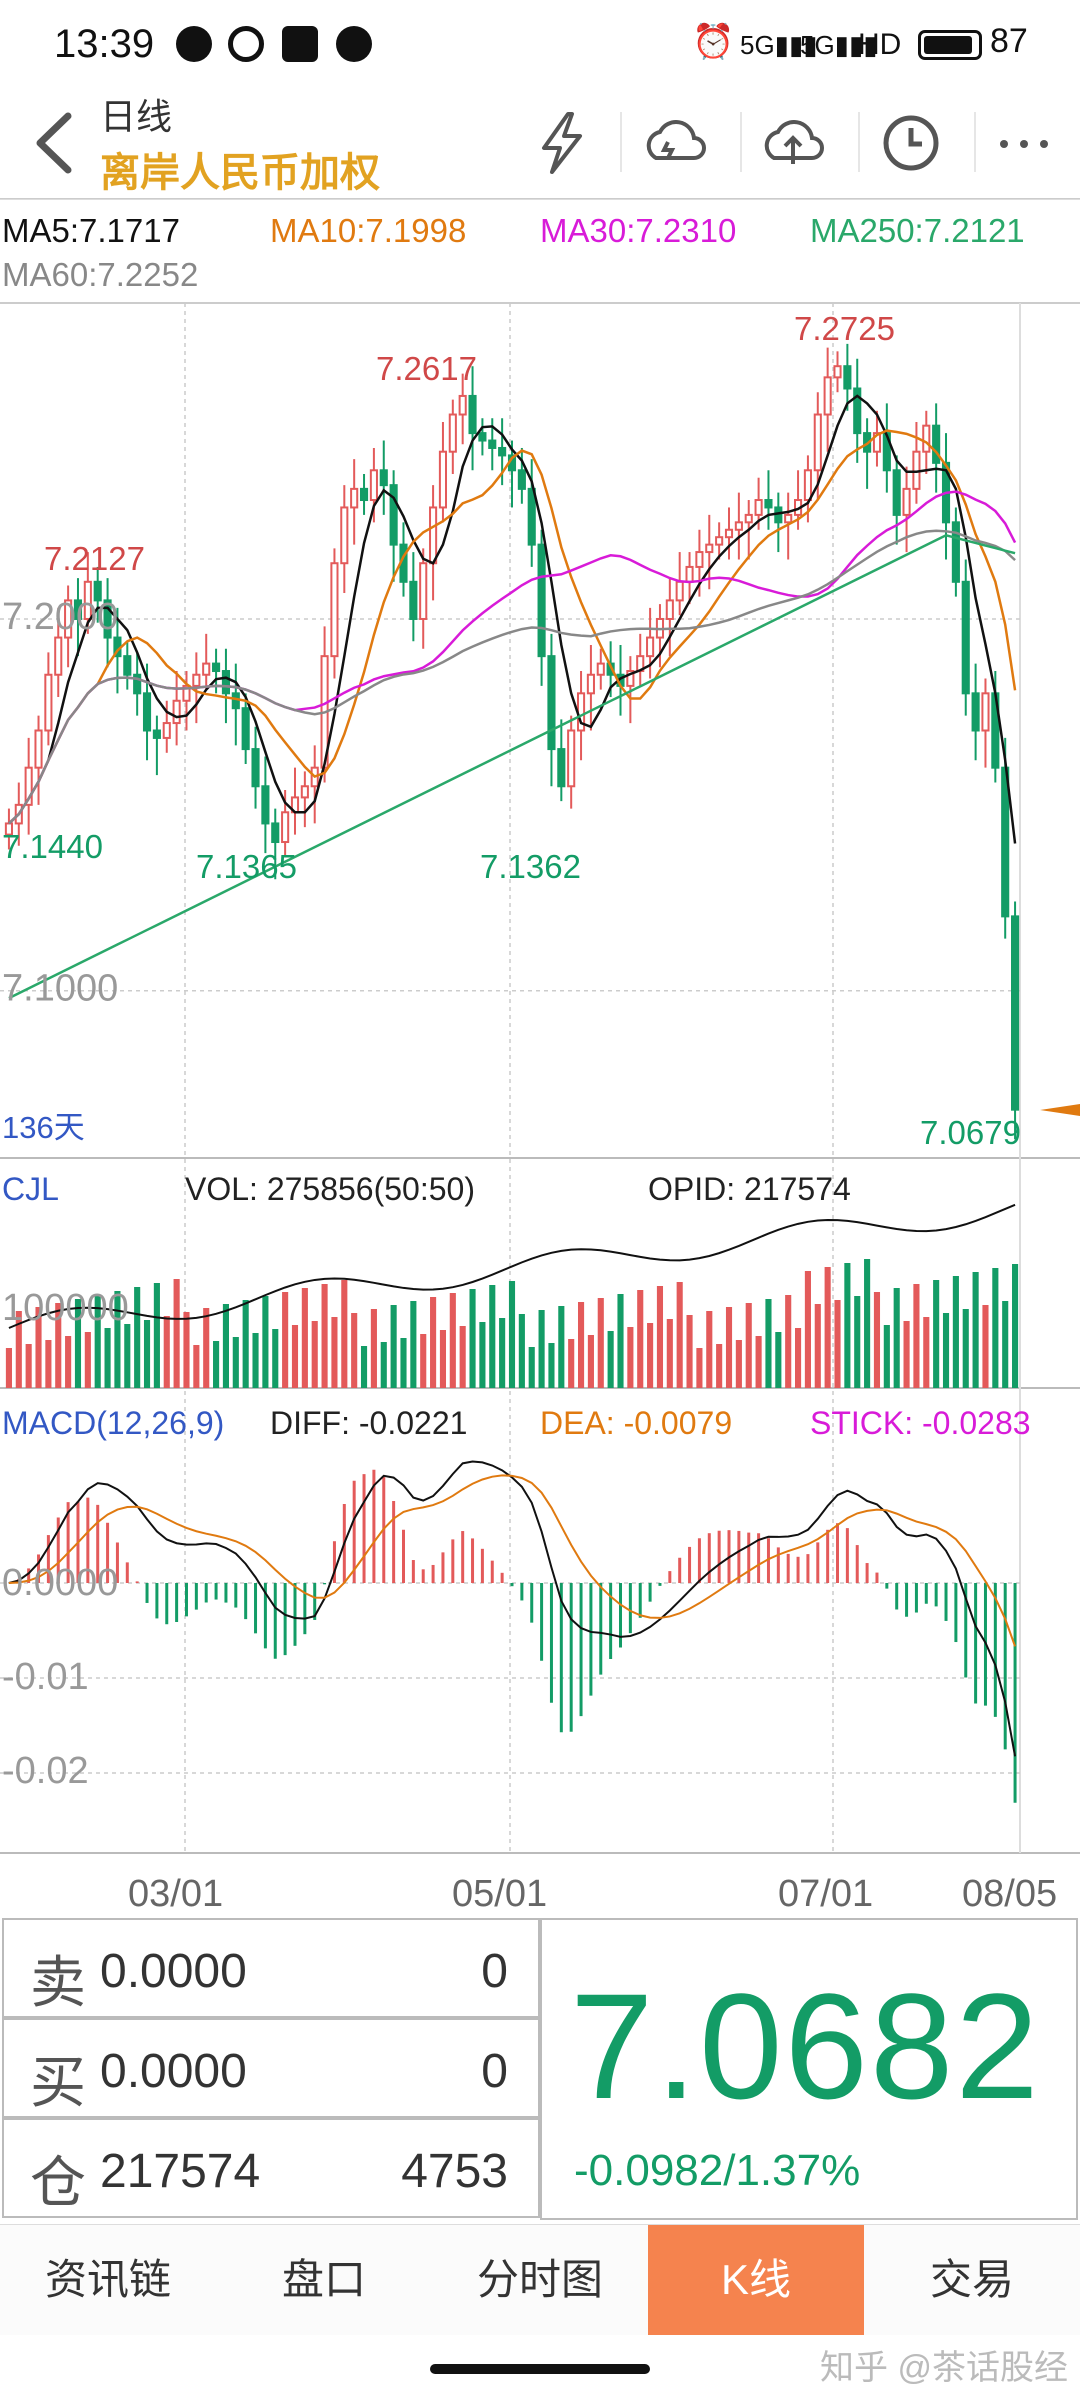  Describe the element at coordinates (58, 2182) in the screenshot. I see `position-label: 仓` at that location.